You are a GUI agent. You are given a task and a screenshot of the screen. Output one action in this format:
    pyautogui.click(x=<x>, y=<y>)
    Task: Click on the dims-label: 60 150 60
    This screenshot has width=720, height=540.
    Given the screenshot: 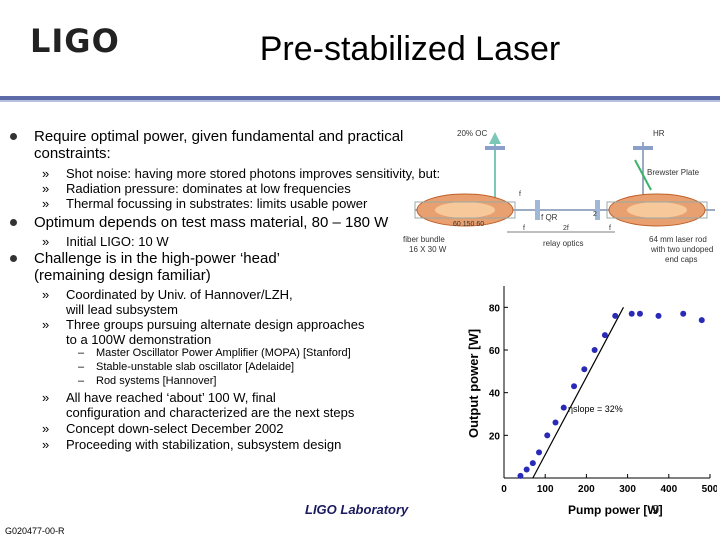 What is the action you would take?
    pyautogui.click(x=468, y=224)
    